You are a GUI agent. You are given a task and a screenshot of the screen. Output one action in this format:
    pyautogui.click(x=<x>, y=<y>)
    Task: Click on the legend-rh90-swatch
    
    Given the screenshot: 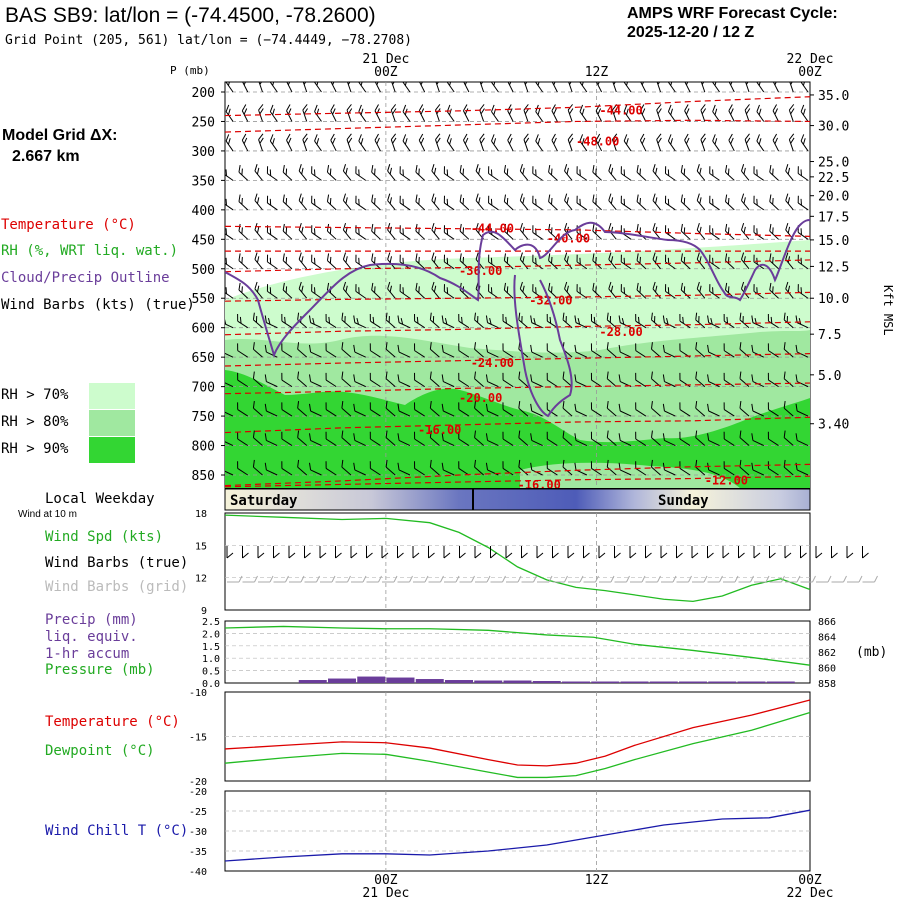 What is the action you would take?
    pyautogui.click(x=112, y=450)
    